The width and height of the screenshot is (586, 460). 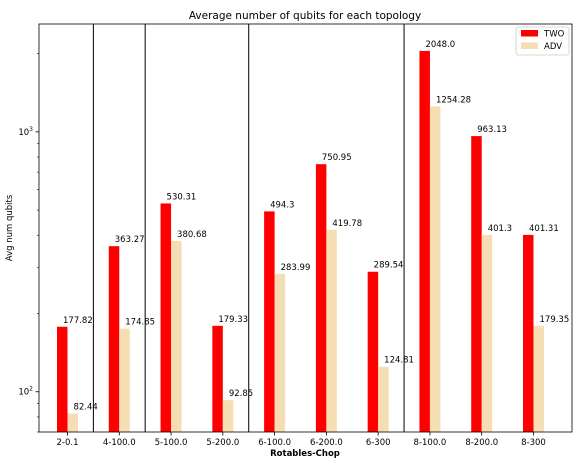 I want to click on bar-two-5-200.0, so click(x=217, y=378).